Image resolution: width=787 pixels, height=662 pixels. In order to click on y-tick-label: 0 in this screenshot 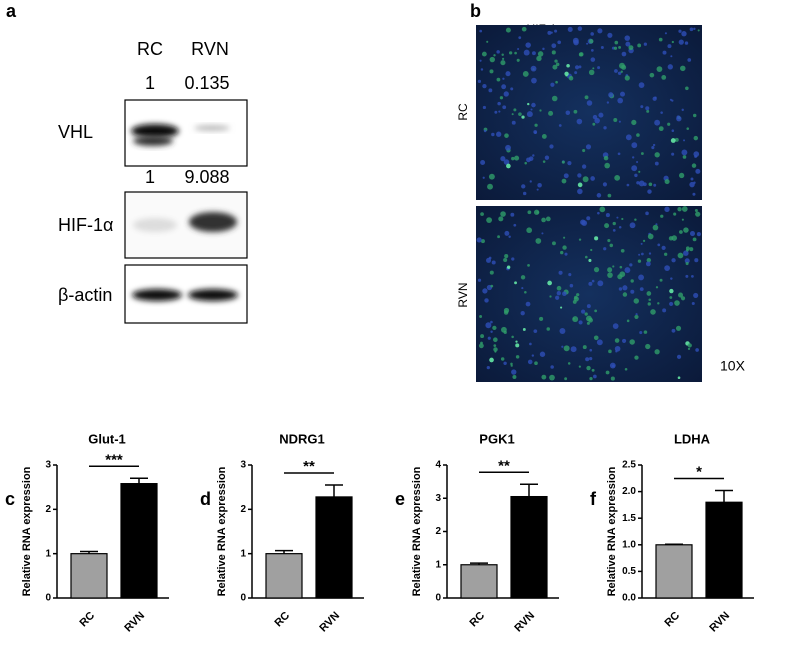, I will do `click(438, 598)`.